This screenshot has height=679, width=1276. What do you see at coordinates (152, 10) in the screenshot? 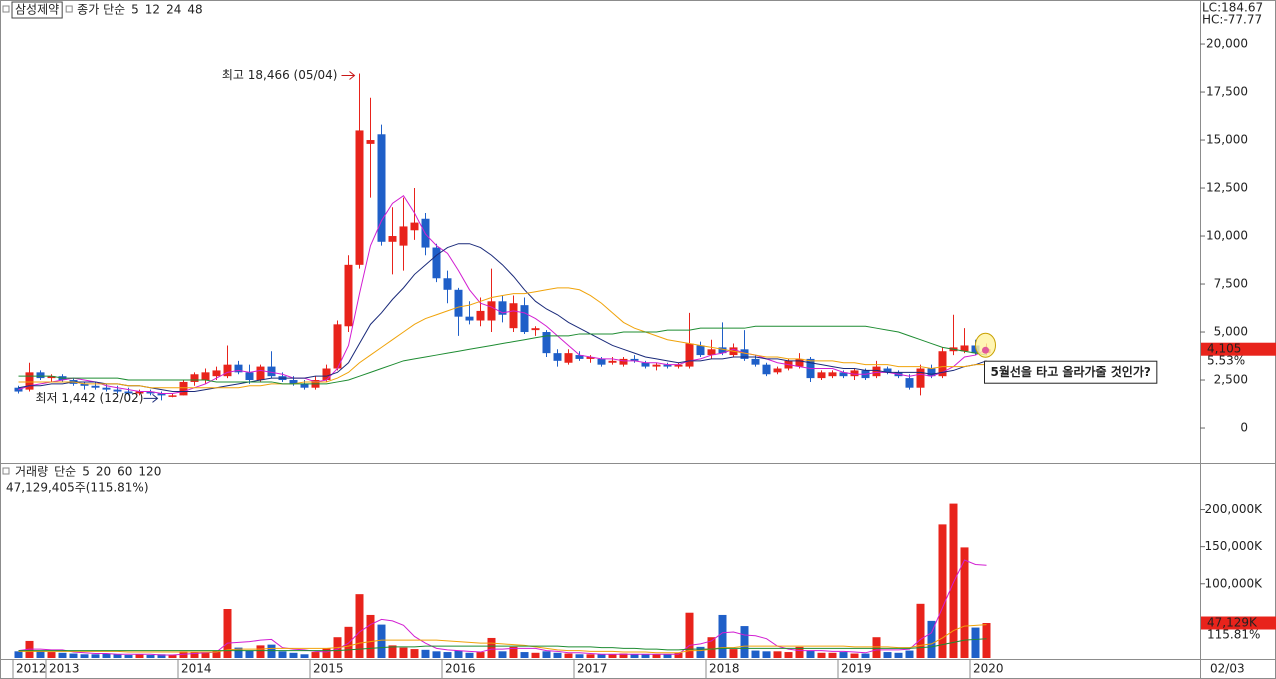
I see `legend-entry: 12` at bounding box center [152, 10].